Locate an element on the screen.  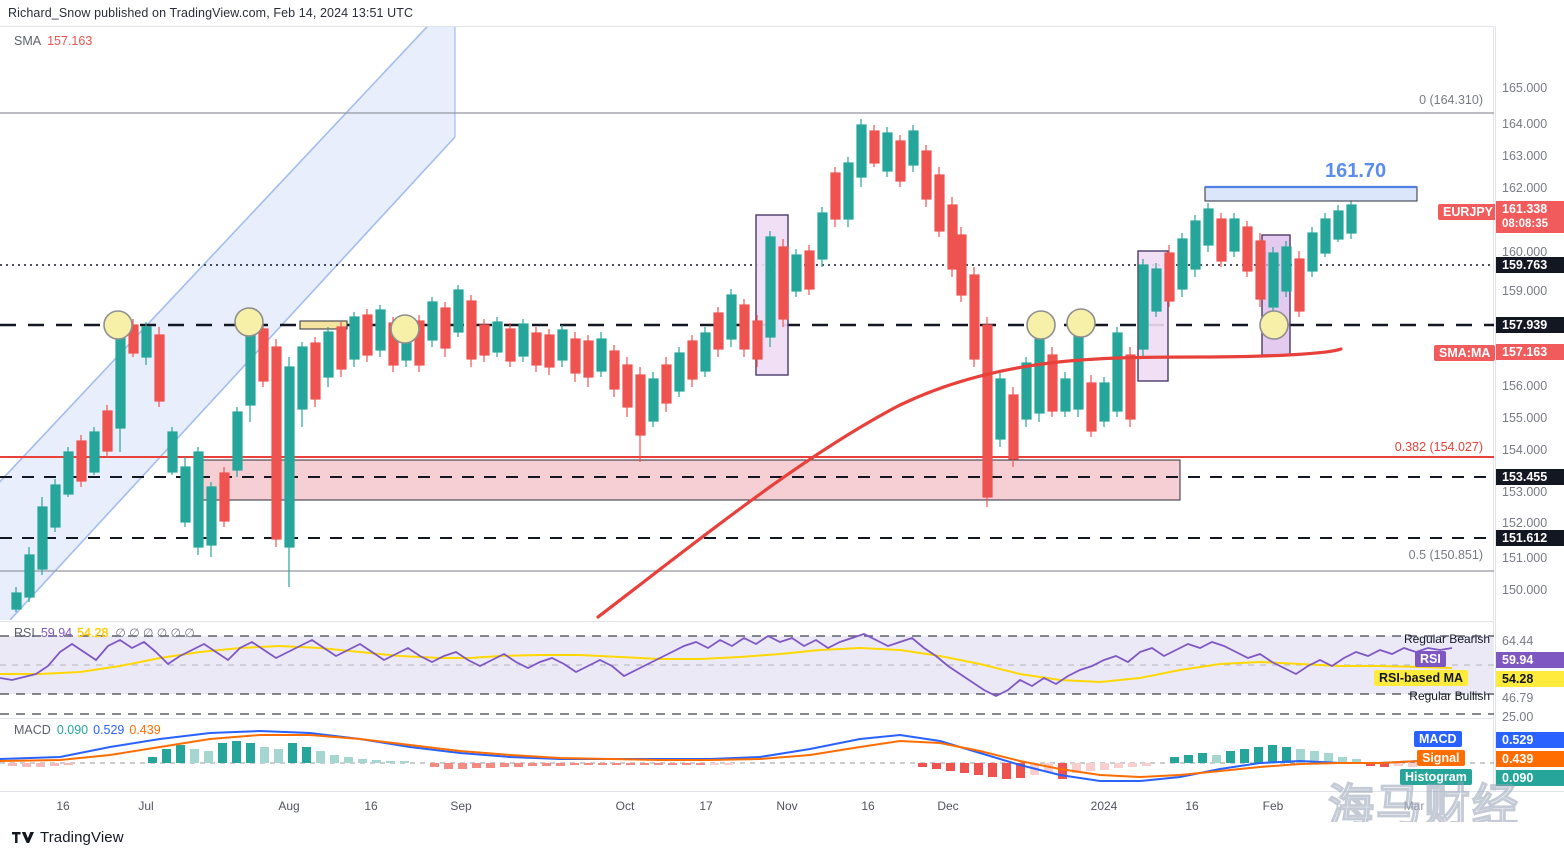
rsi-pane is located at coordinates (747, 669).